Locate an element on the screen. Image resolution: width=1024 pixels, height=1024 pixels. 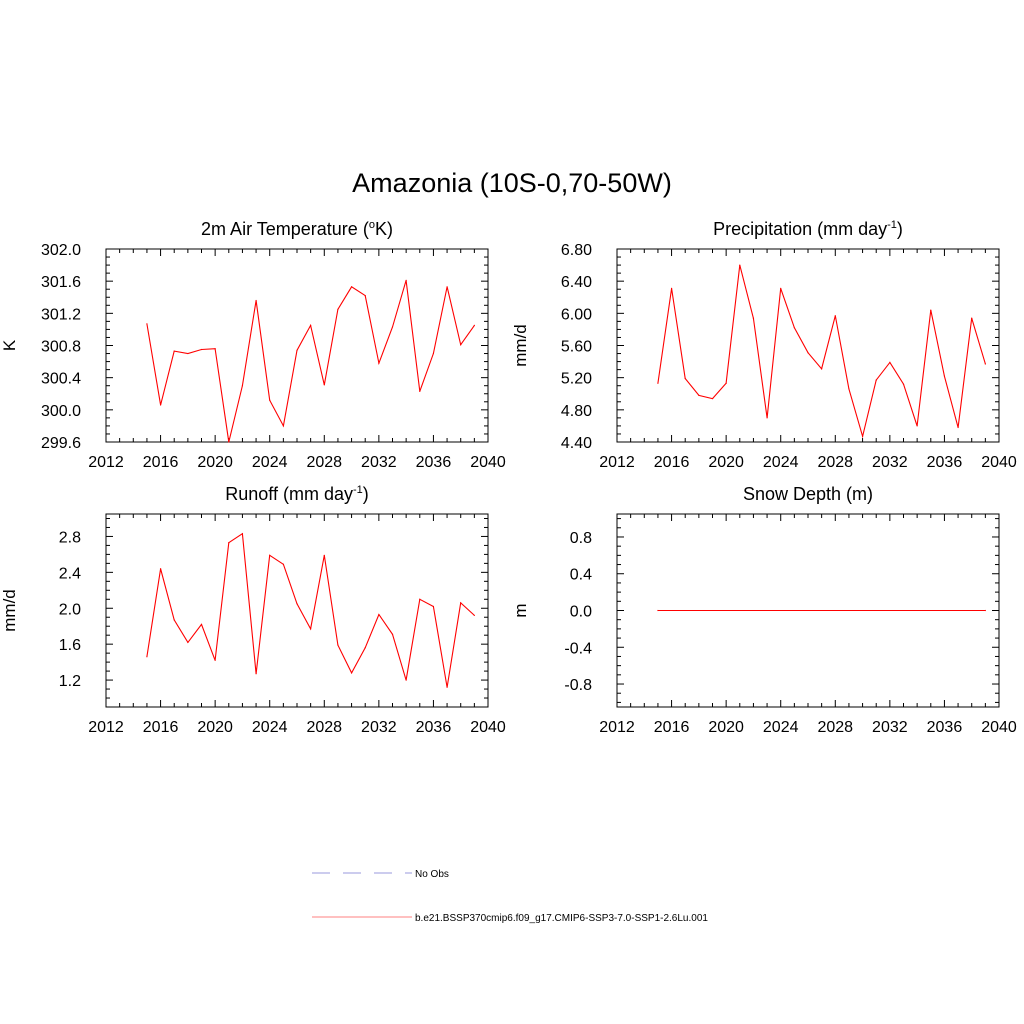
y-tick-label: 0.0 is located at coordinates (581, 612).